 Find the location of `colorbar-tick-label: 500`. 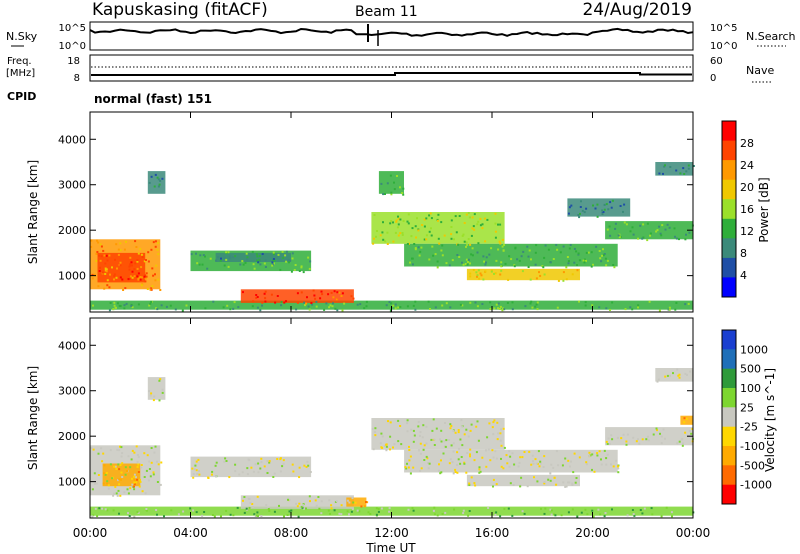

colorbar-tick-label: 500 is located at coordinates (750, 369).